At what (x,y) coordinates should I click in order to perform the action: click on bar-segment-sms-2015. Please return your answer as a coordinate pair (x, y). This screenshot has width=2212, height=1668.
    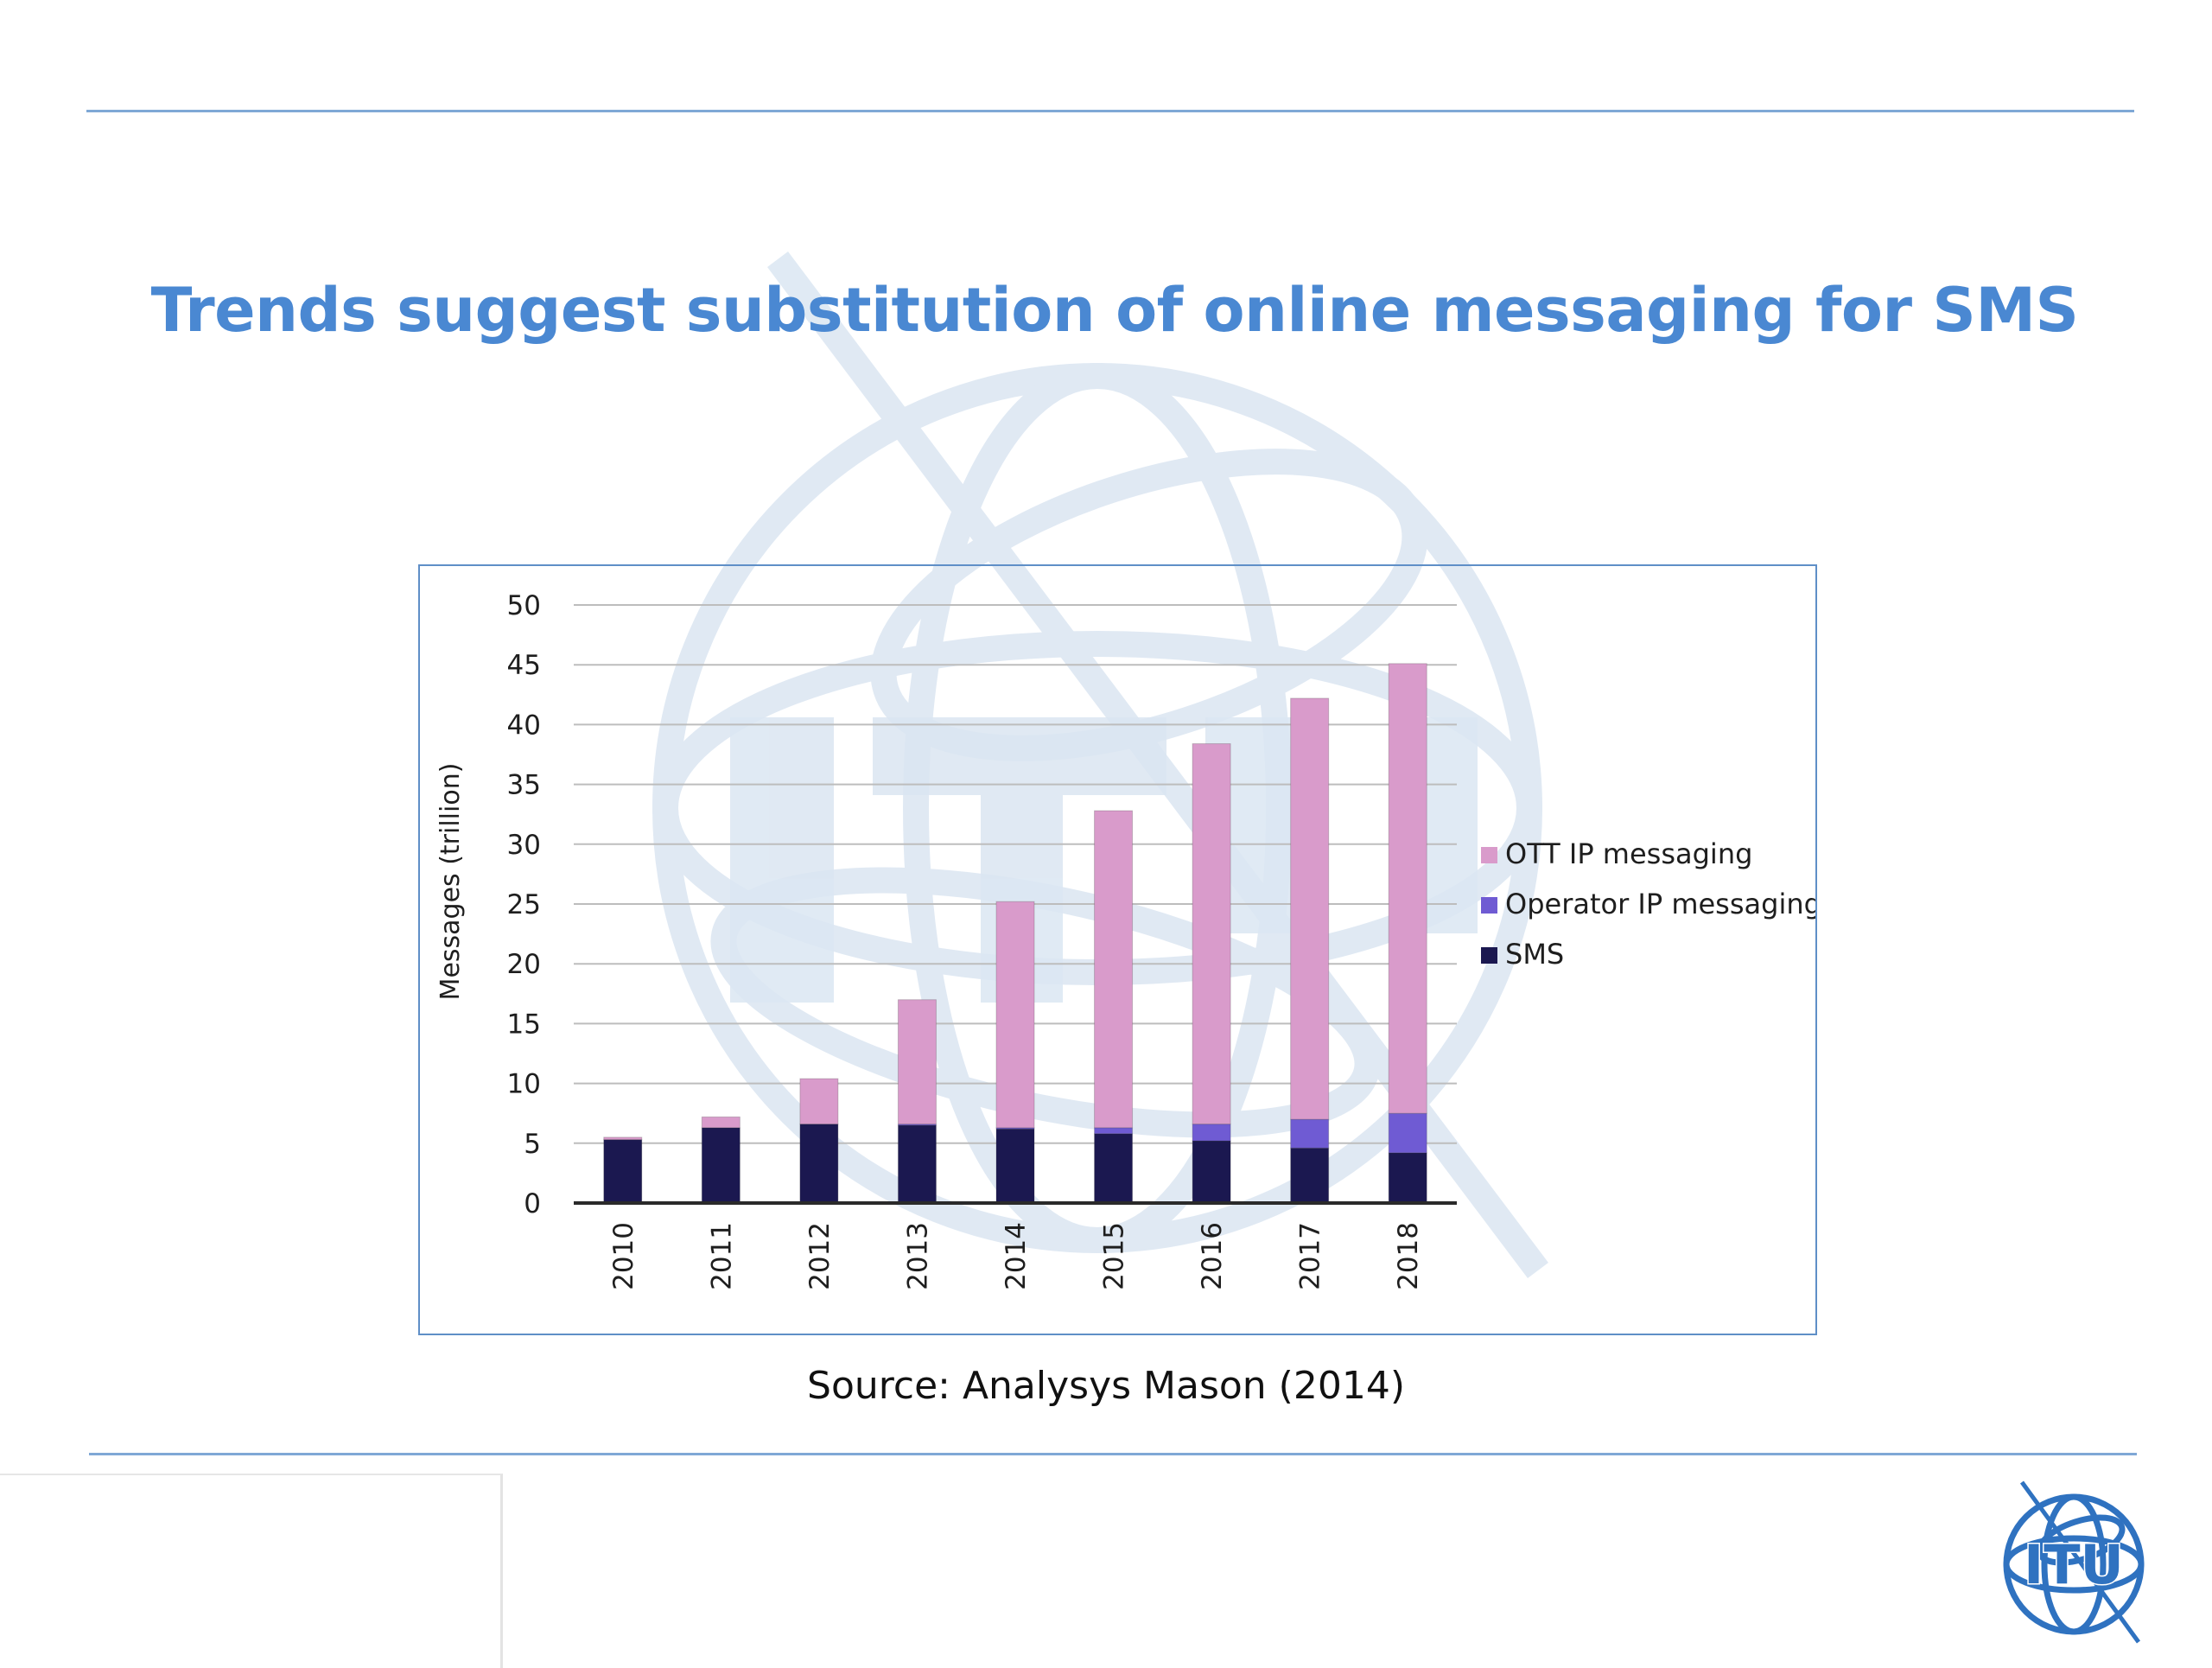
    Looking at the image, I should click on (1114, 1168).